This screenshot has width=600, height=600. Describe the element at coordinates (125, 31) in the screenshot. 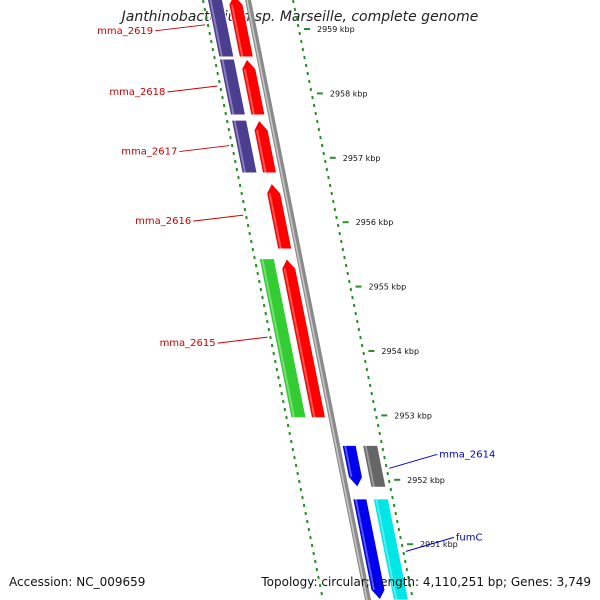

I see `gene-label: mma_2619` at that location.